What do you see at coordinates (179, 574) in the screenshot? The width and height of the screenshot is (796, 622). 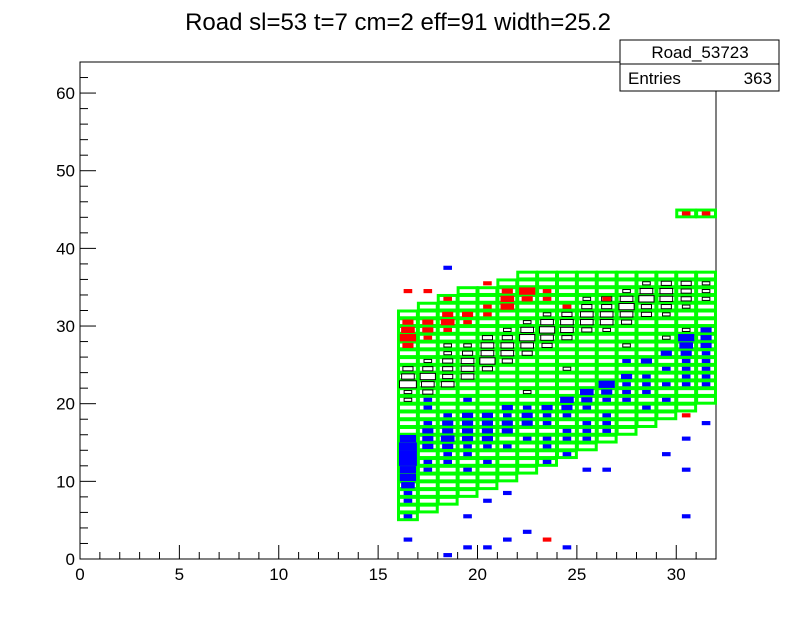 I see `x-tick-label: 5` at bounding box center [179, 574].